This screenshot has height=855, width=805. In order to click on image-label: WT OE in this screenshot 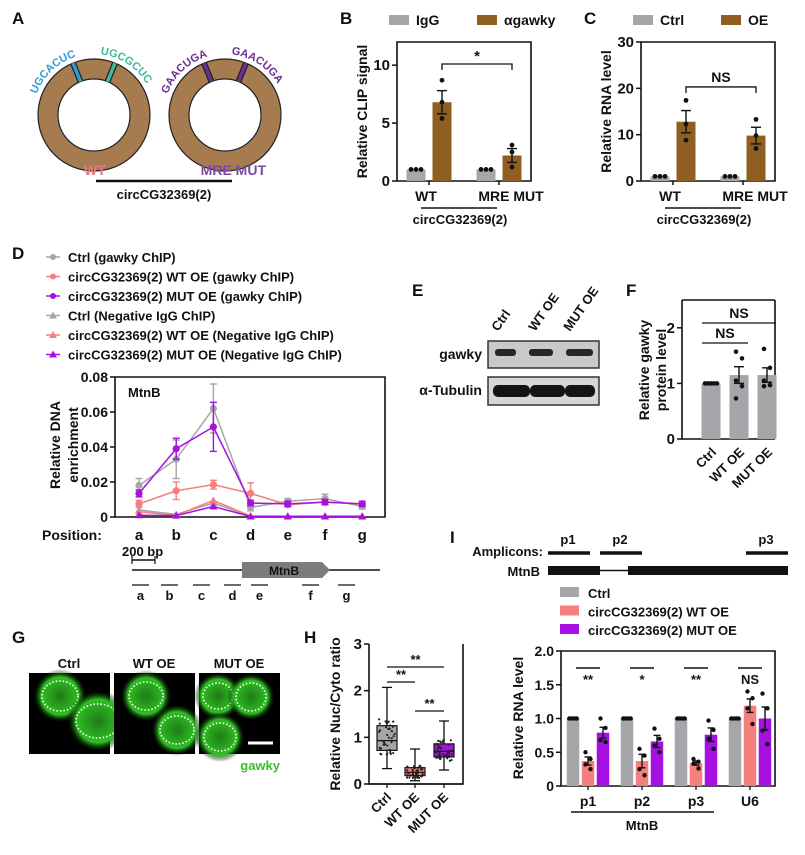, I will do `click(154, 663)`.